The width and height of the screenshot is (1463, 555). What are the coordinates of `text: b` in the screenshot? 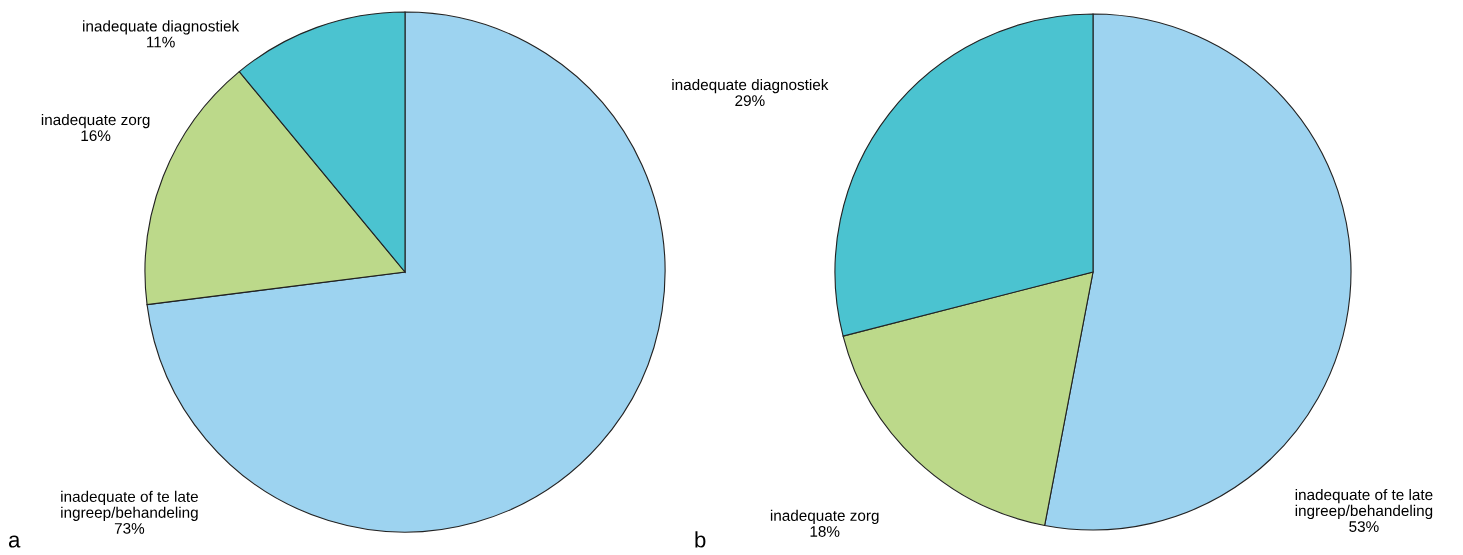 It's located at (700, 539).